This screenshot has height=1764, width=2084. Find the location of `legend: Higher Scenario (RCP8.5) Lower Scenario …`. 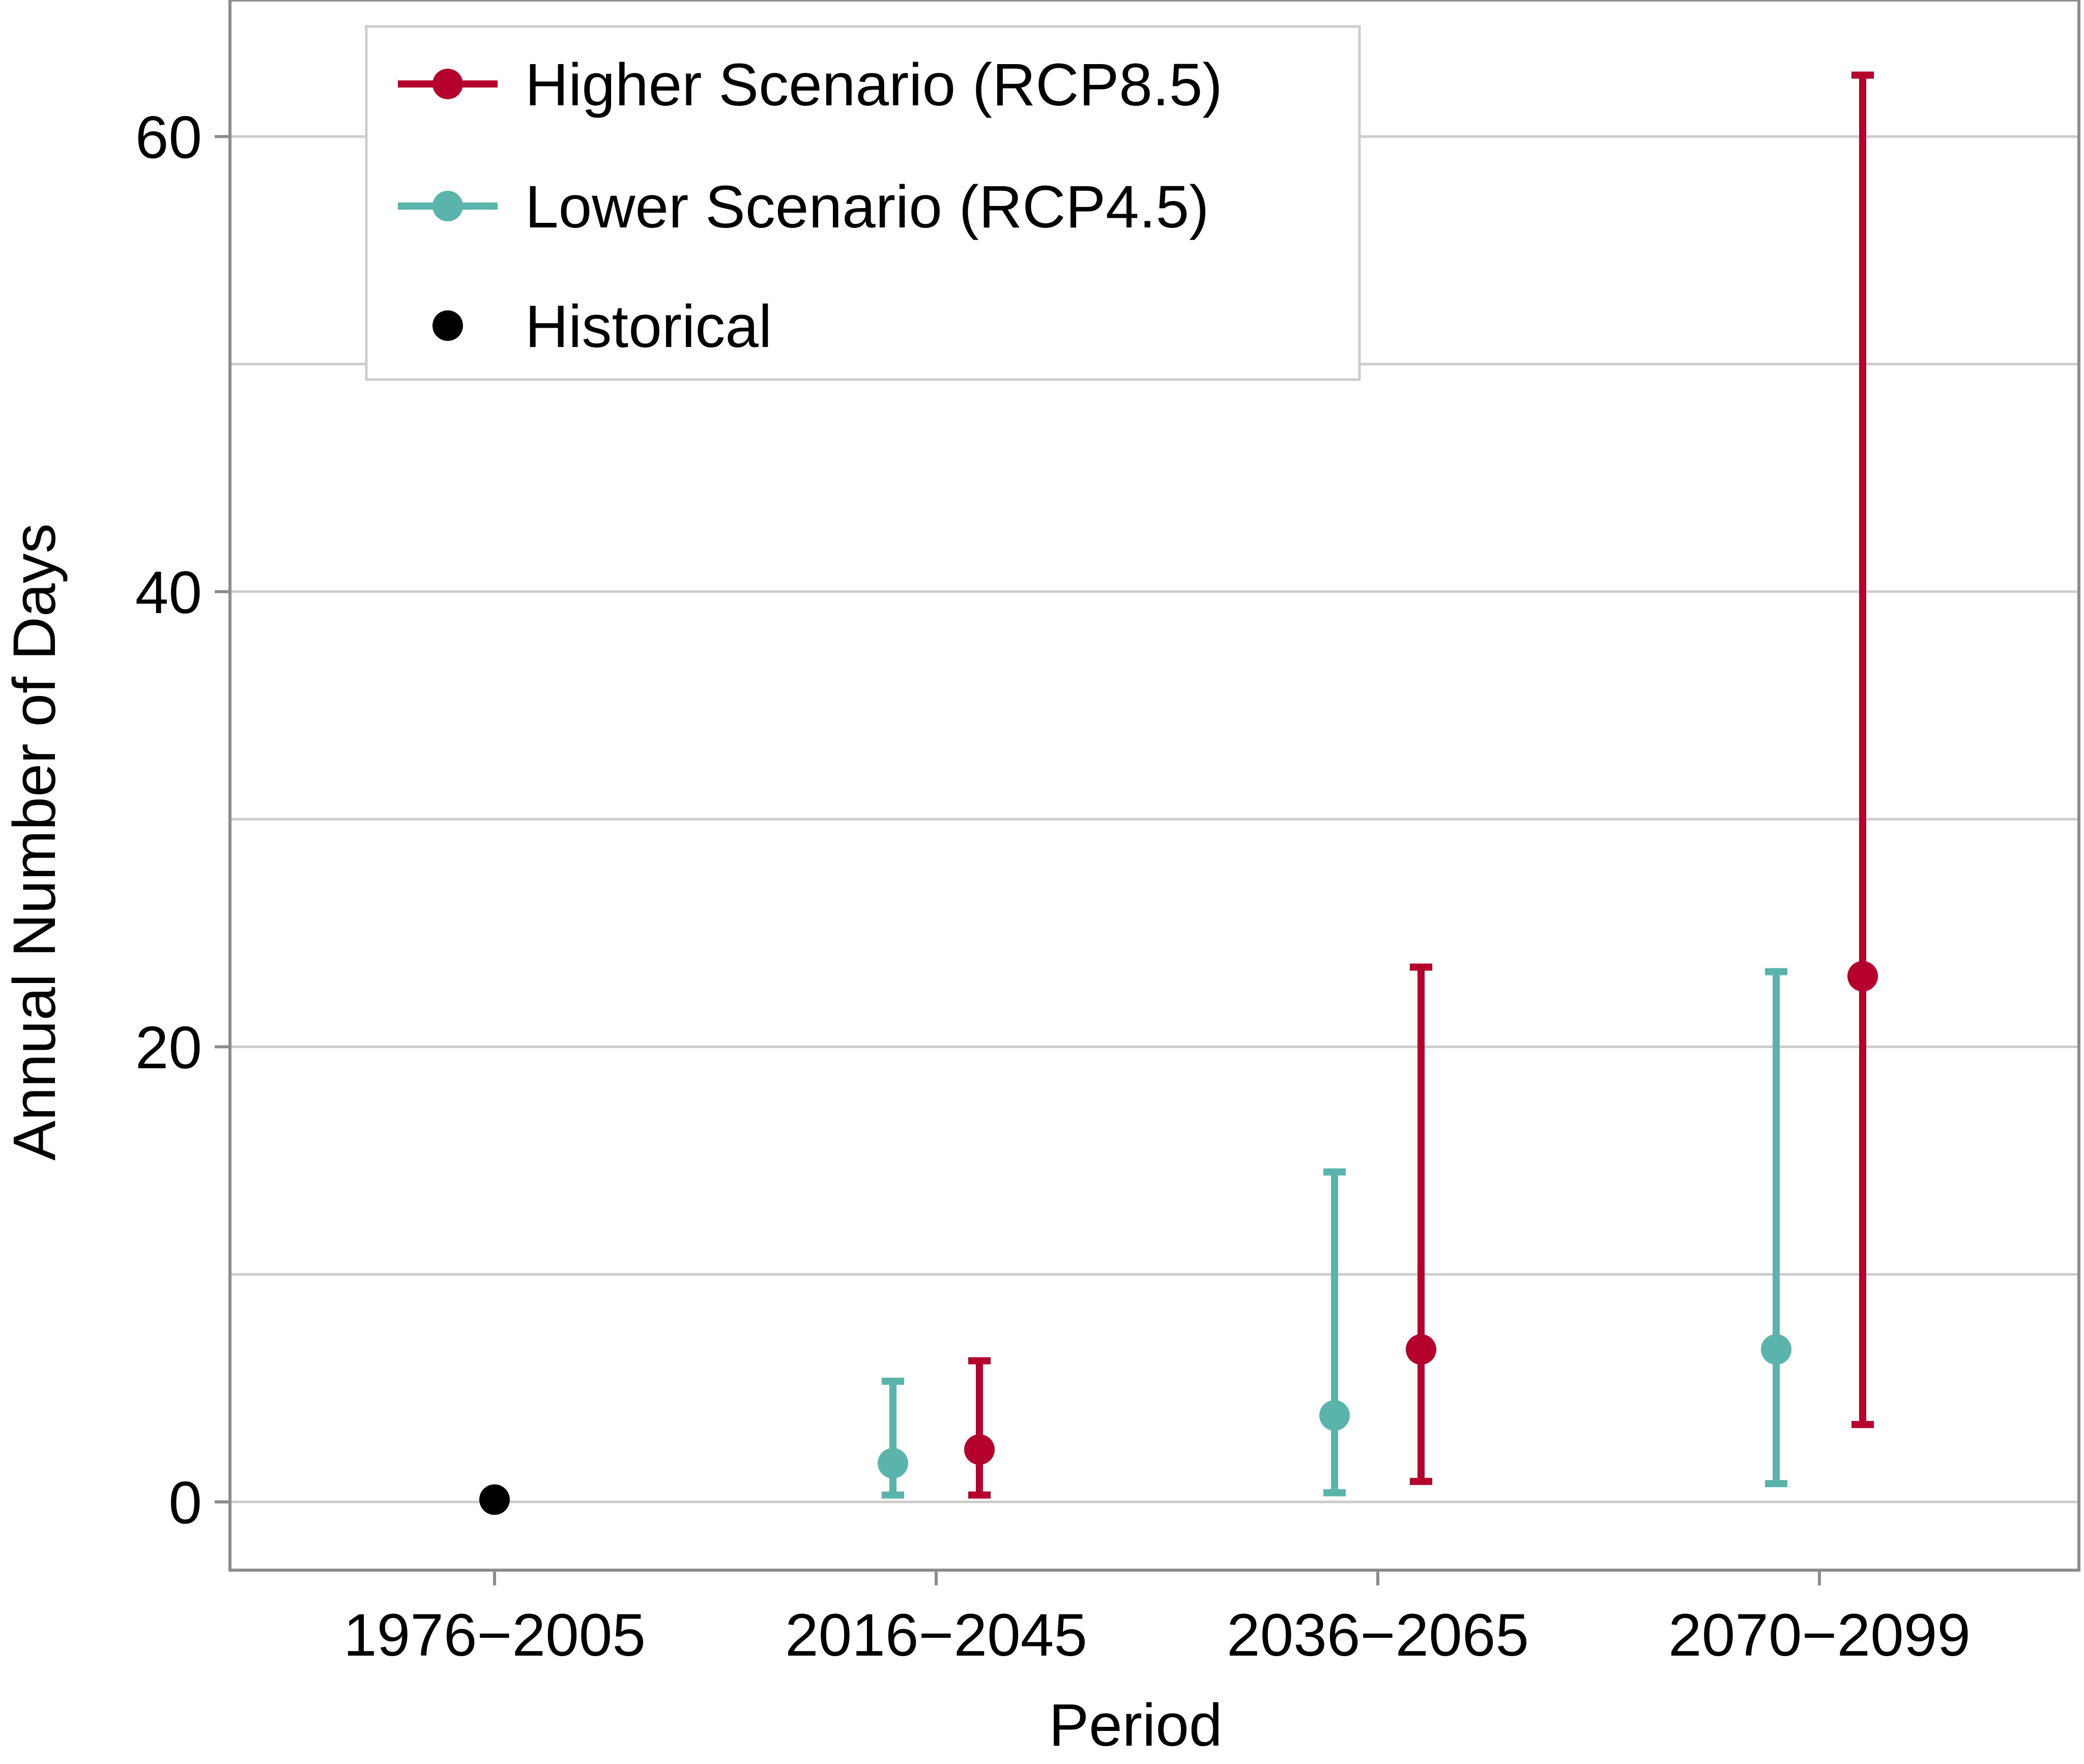

legend: Higher Scenario (RCP8.5) Lower Scenario … is located at coordinates (863, 203).